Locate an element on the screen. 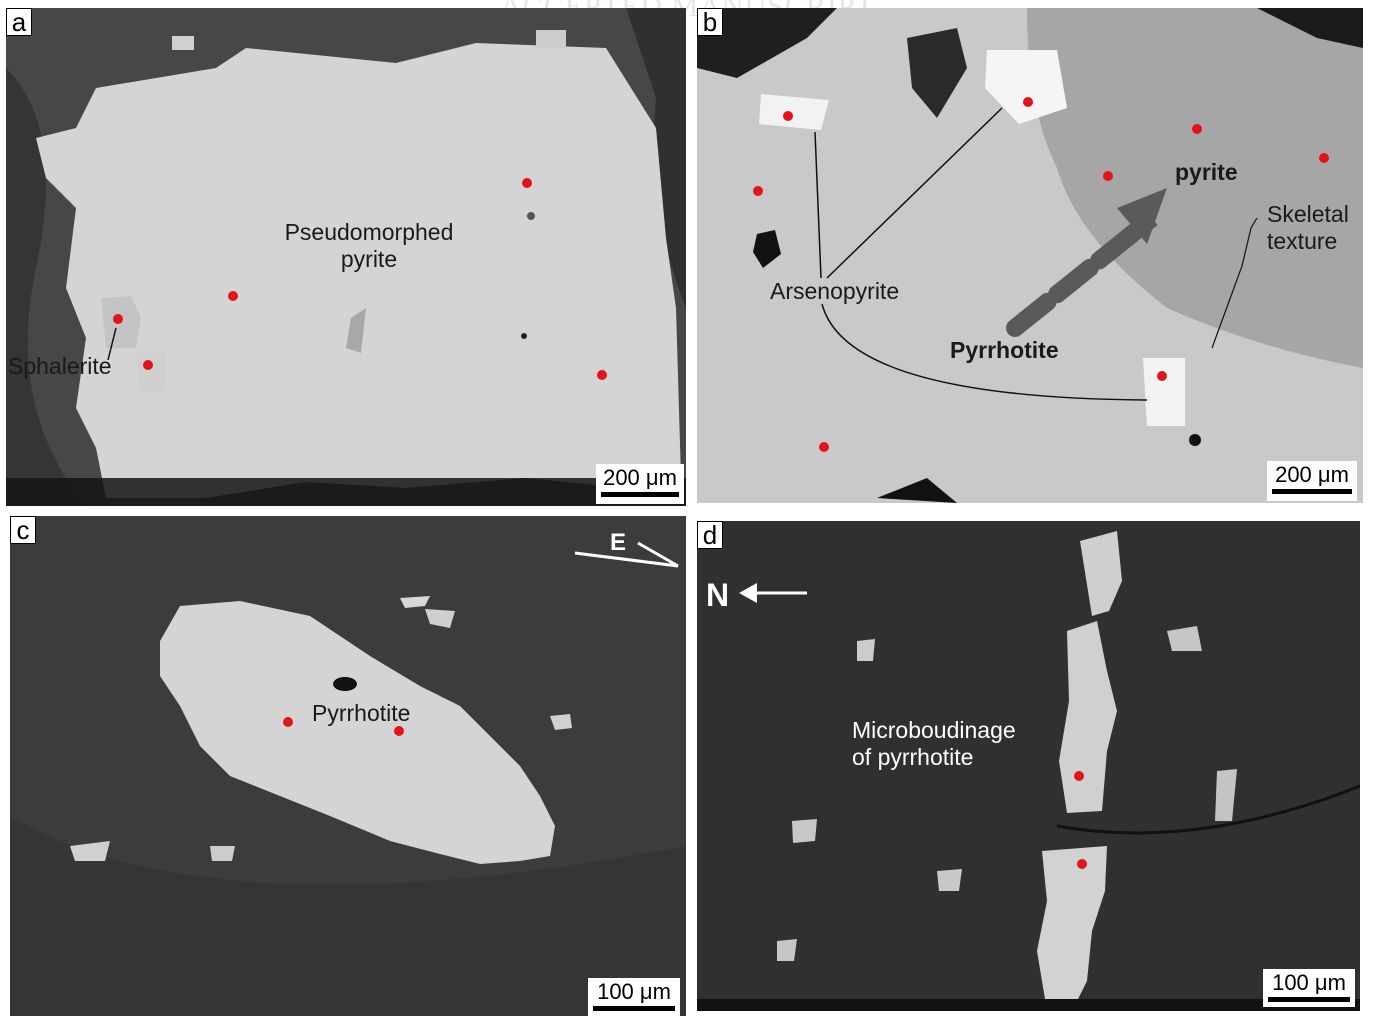 This screenshot has width=1375, height=1019. direction-label-north: N is located at coordinates (718, 595).